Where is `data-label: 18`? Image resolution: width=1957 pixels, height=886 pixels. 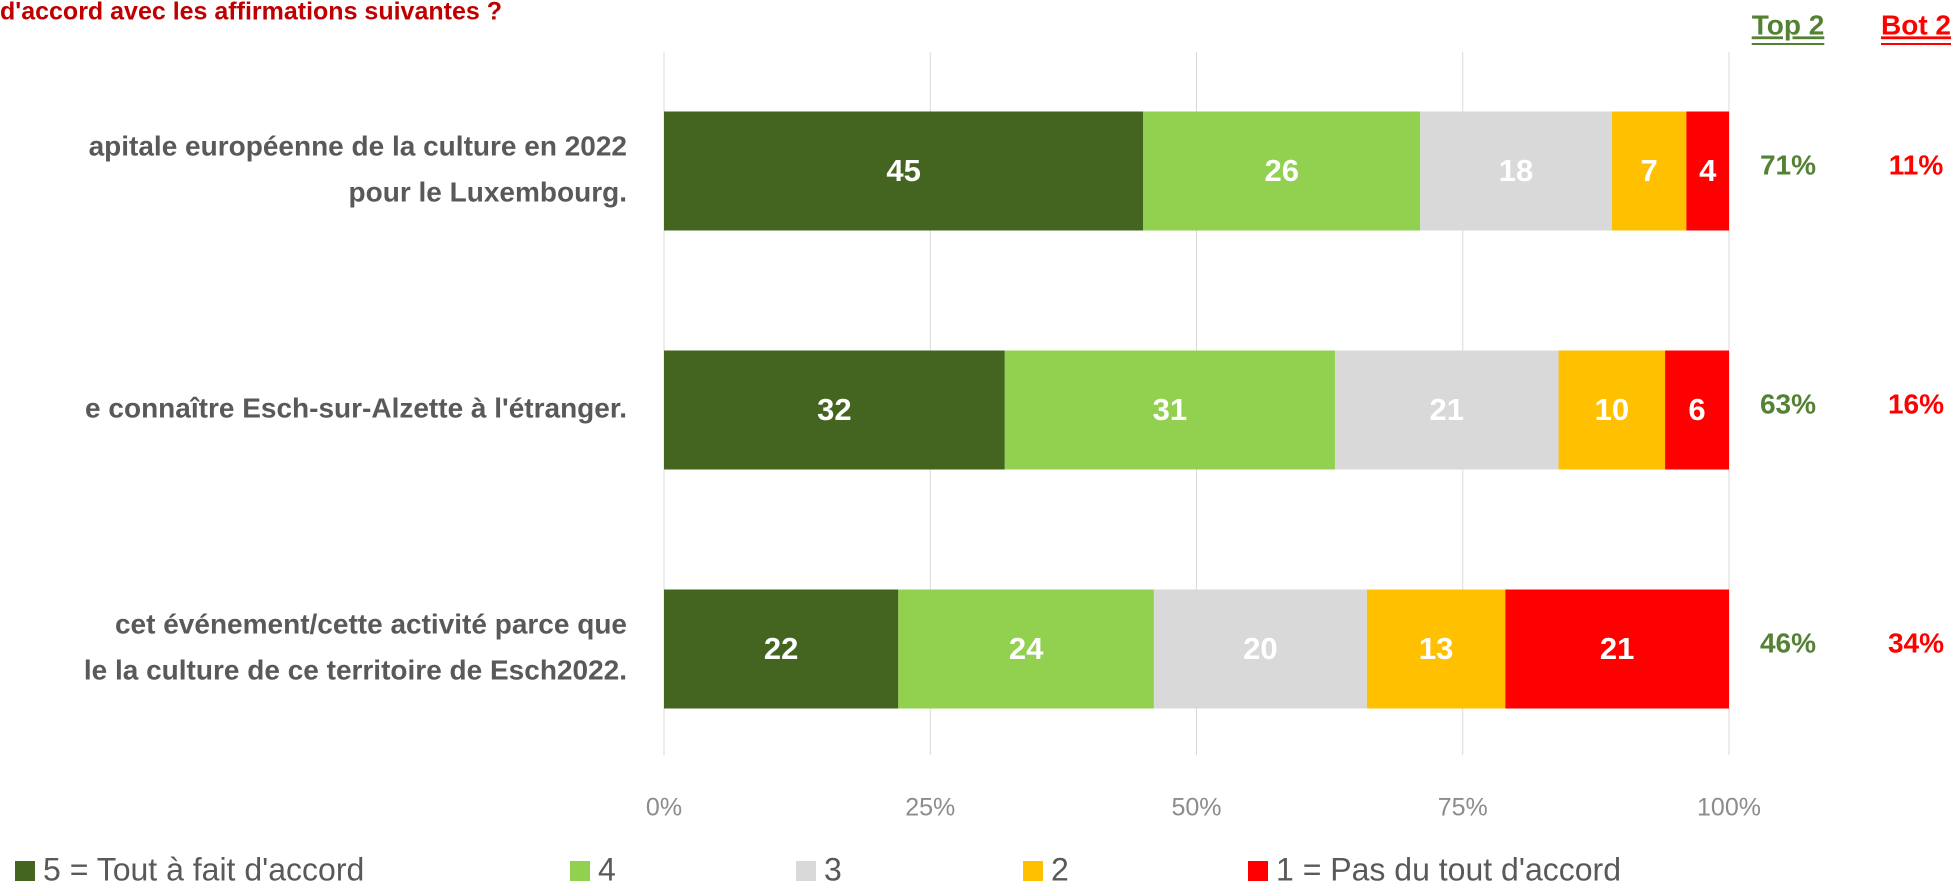 data-label: 18 is located at coordinates (1516, 170).